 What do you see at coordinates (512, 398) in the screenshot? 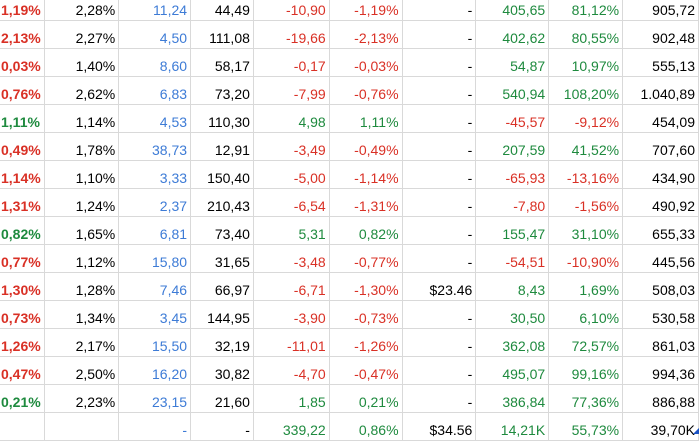
I see `cell-col-7: 386,84` at bounding box center [512, 398].